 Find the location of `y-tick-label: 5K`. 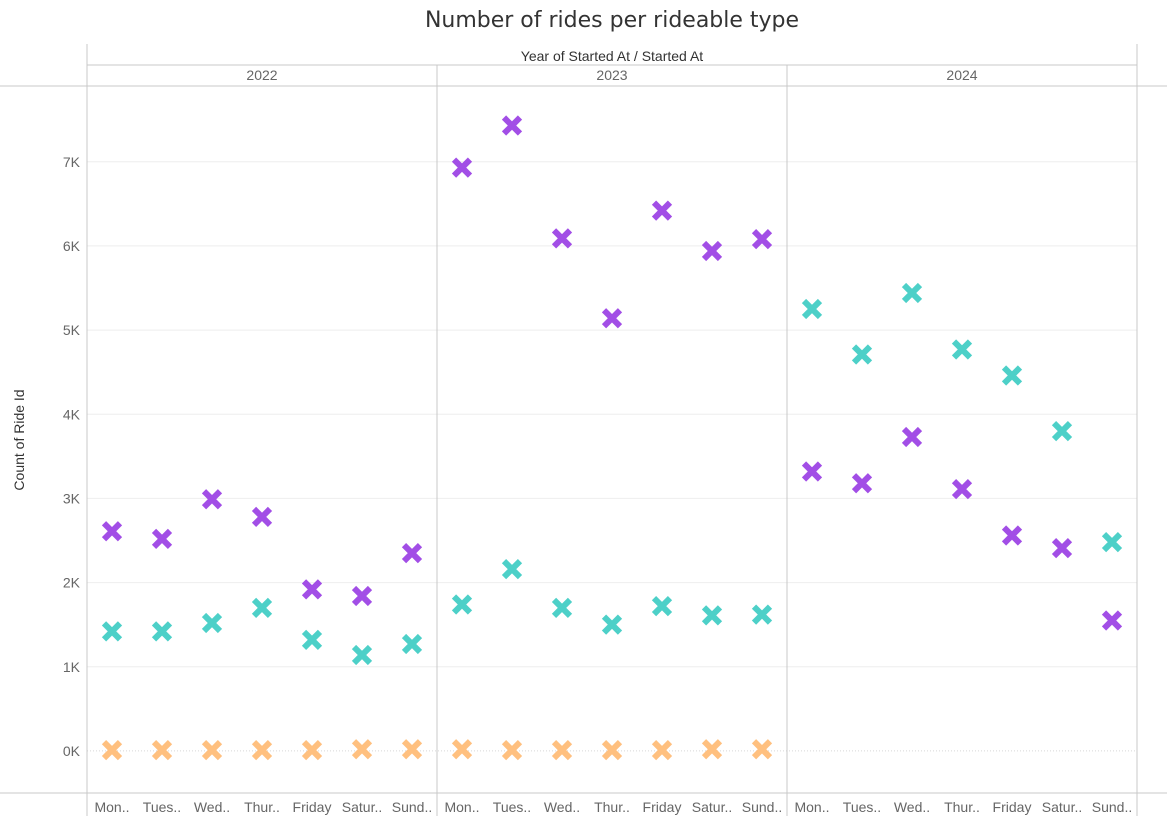

y-tick-label: 5K is located at coordinates (72, 330).